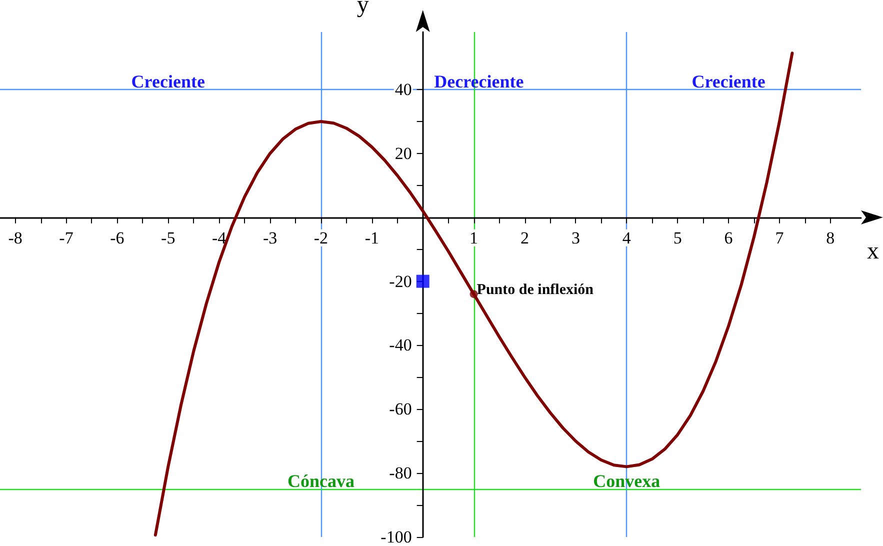 This screenshot has width=883, height=546. Describe the element at coordinates (396, 537) in the screenshot. I see `y-tick-label: -100` at that location.